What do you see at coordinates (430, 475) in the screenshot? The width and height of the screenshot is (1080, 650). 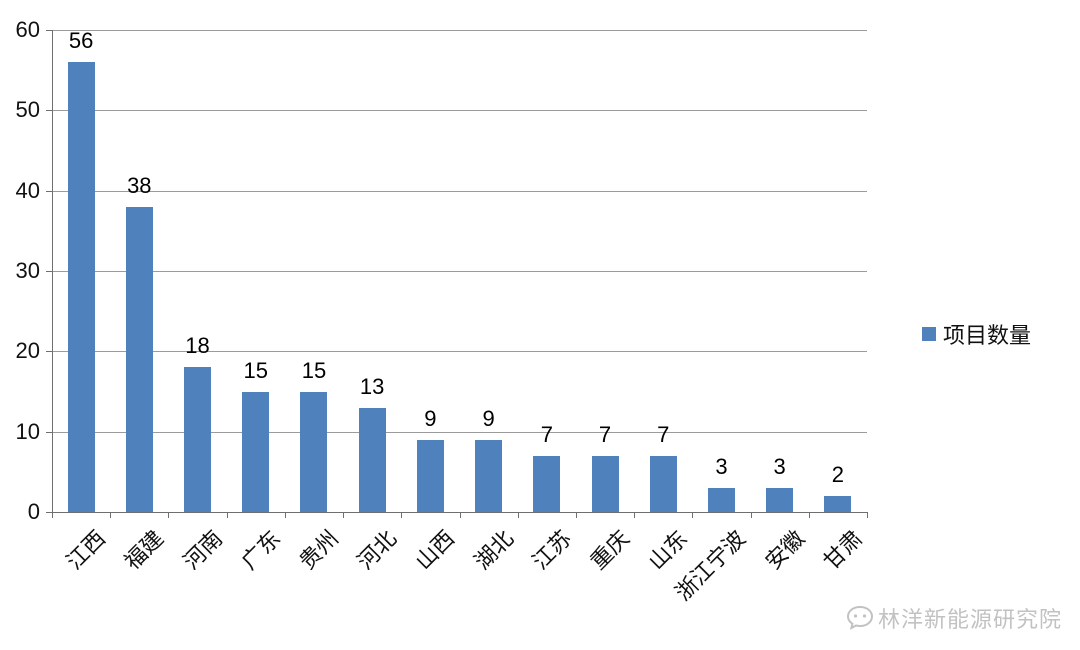 I see `bar-山西` at bounding box center [430, 475].